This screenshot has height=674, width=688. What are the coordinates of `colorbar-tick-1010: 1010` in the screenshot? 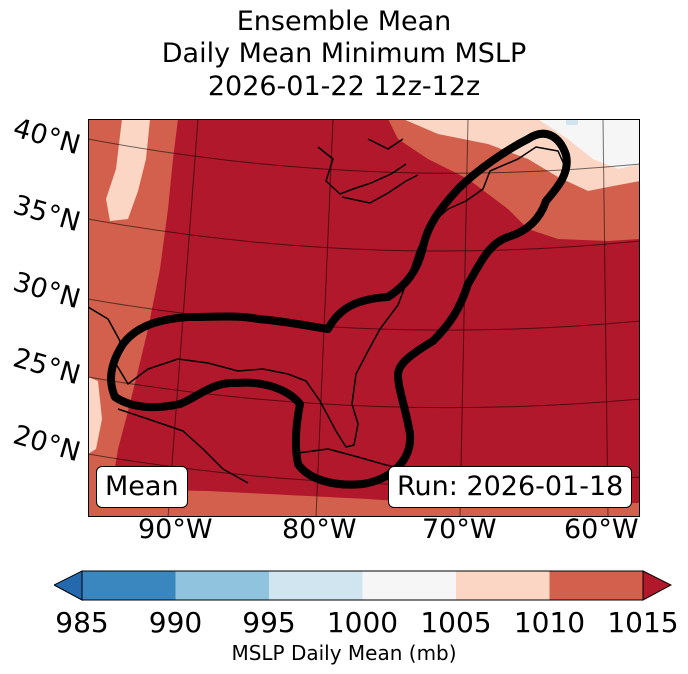 It's located at (549, 622).